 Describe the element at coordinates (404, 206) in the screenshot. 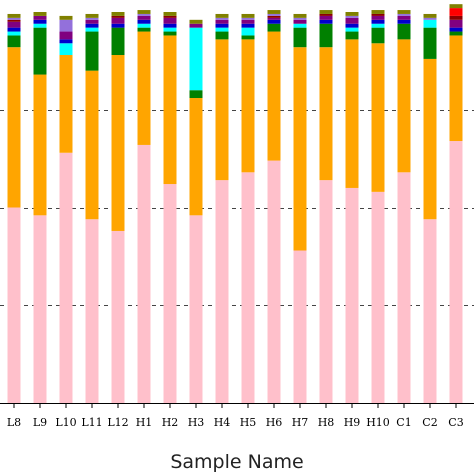

I see `bar-stack-C1` at that location.